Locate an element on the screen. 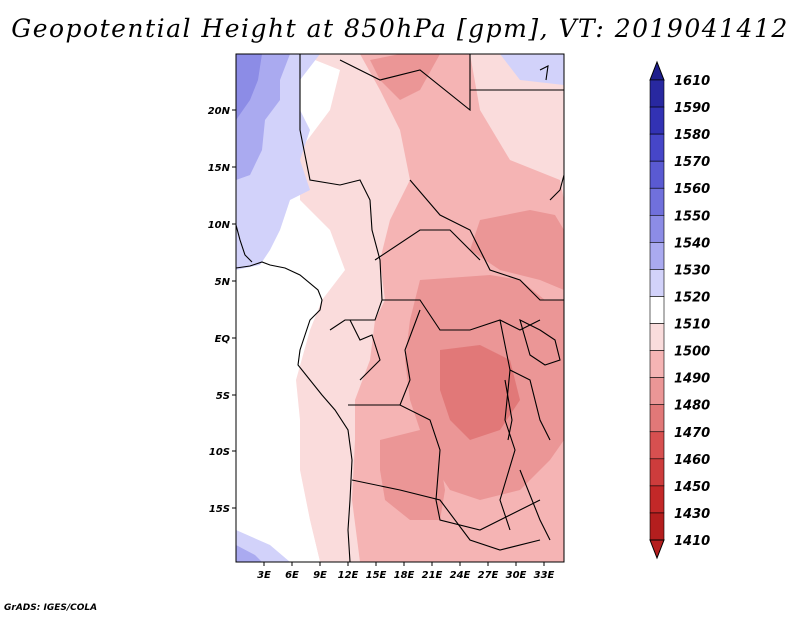 This screenshot has height=618, width=800. lon-label: 30E is located at coordinates (516, 575).